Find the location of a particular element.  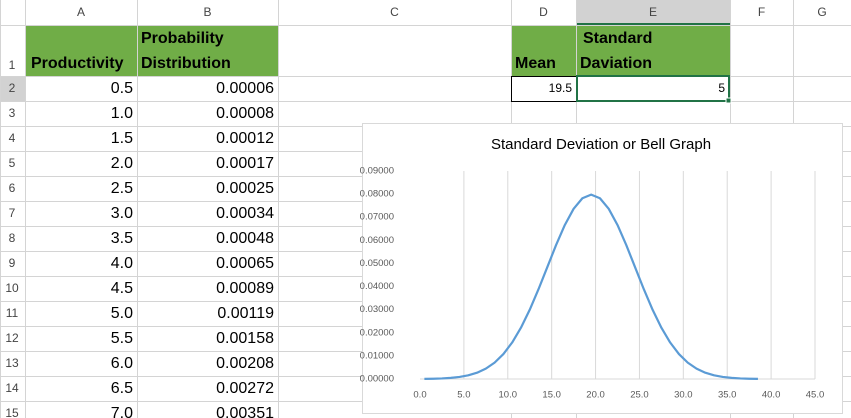

x-tick-label: 10.0 is located at coordinates (508, 395).